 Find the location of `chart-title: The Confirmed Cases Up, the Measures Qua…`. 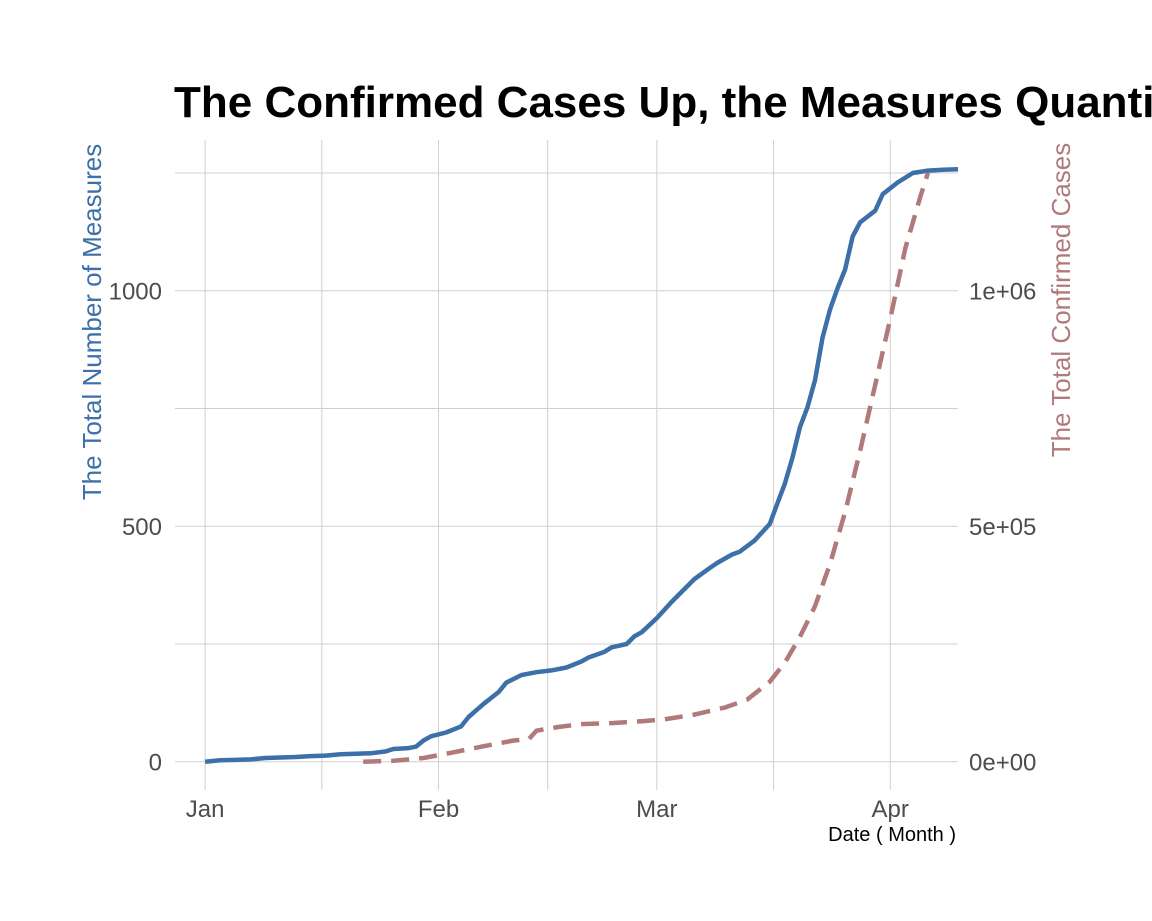

chart-title: The Confirmed Cases Up, the Measures Qua… is located at coordinates (663, 102).